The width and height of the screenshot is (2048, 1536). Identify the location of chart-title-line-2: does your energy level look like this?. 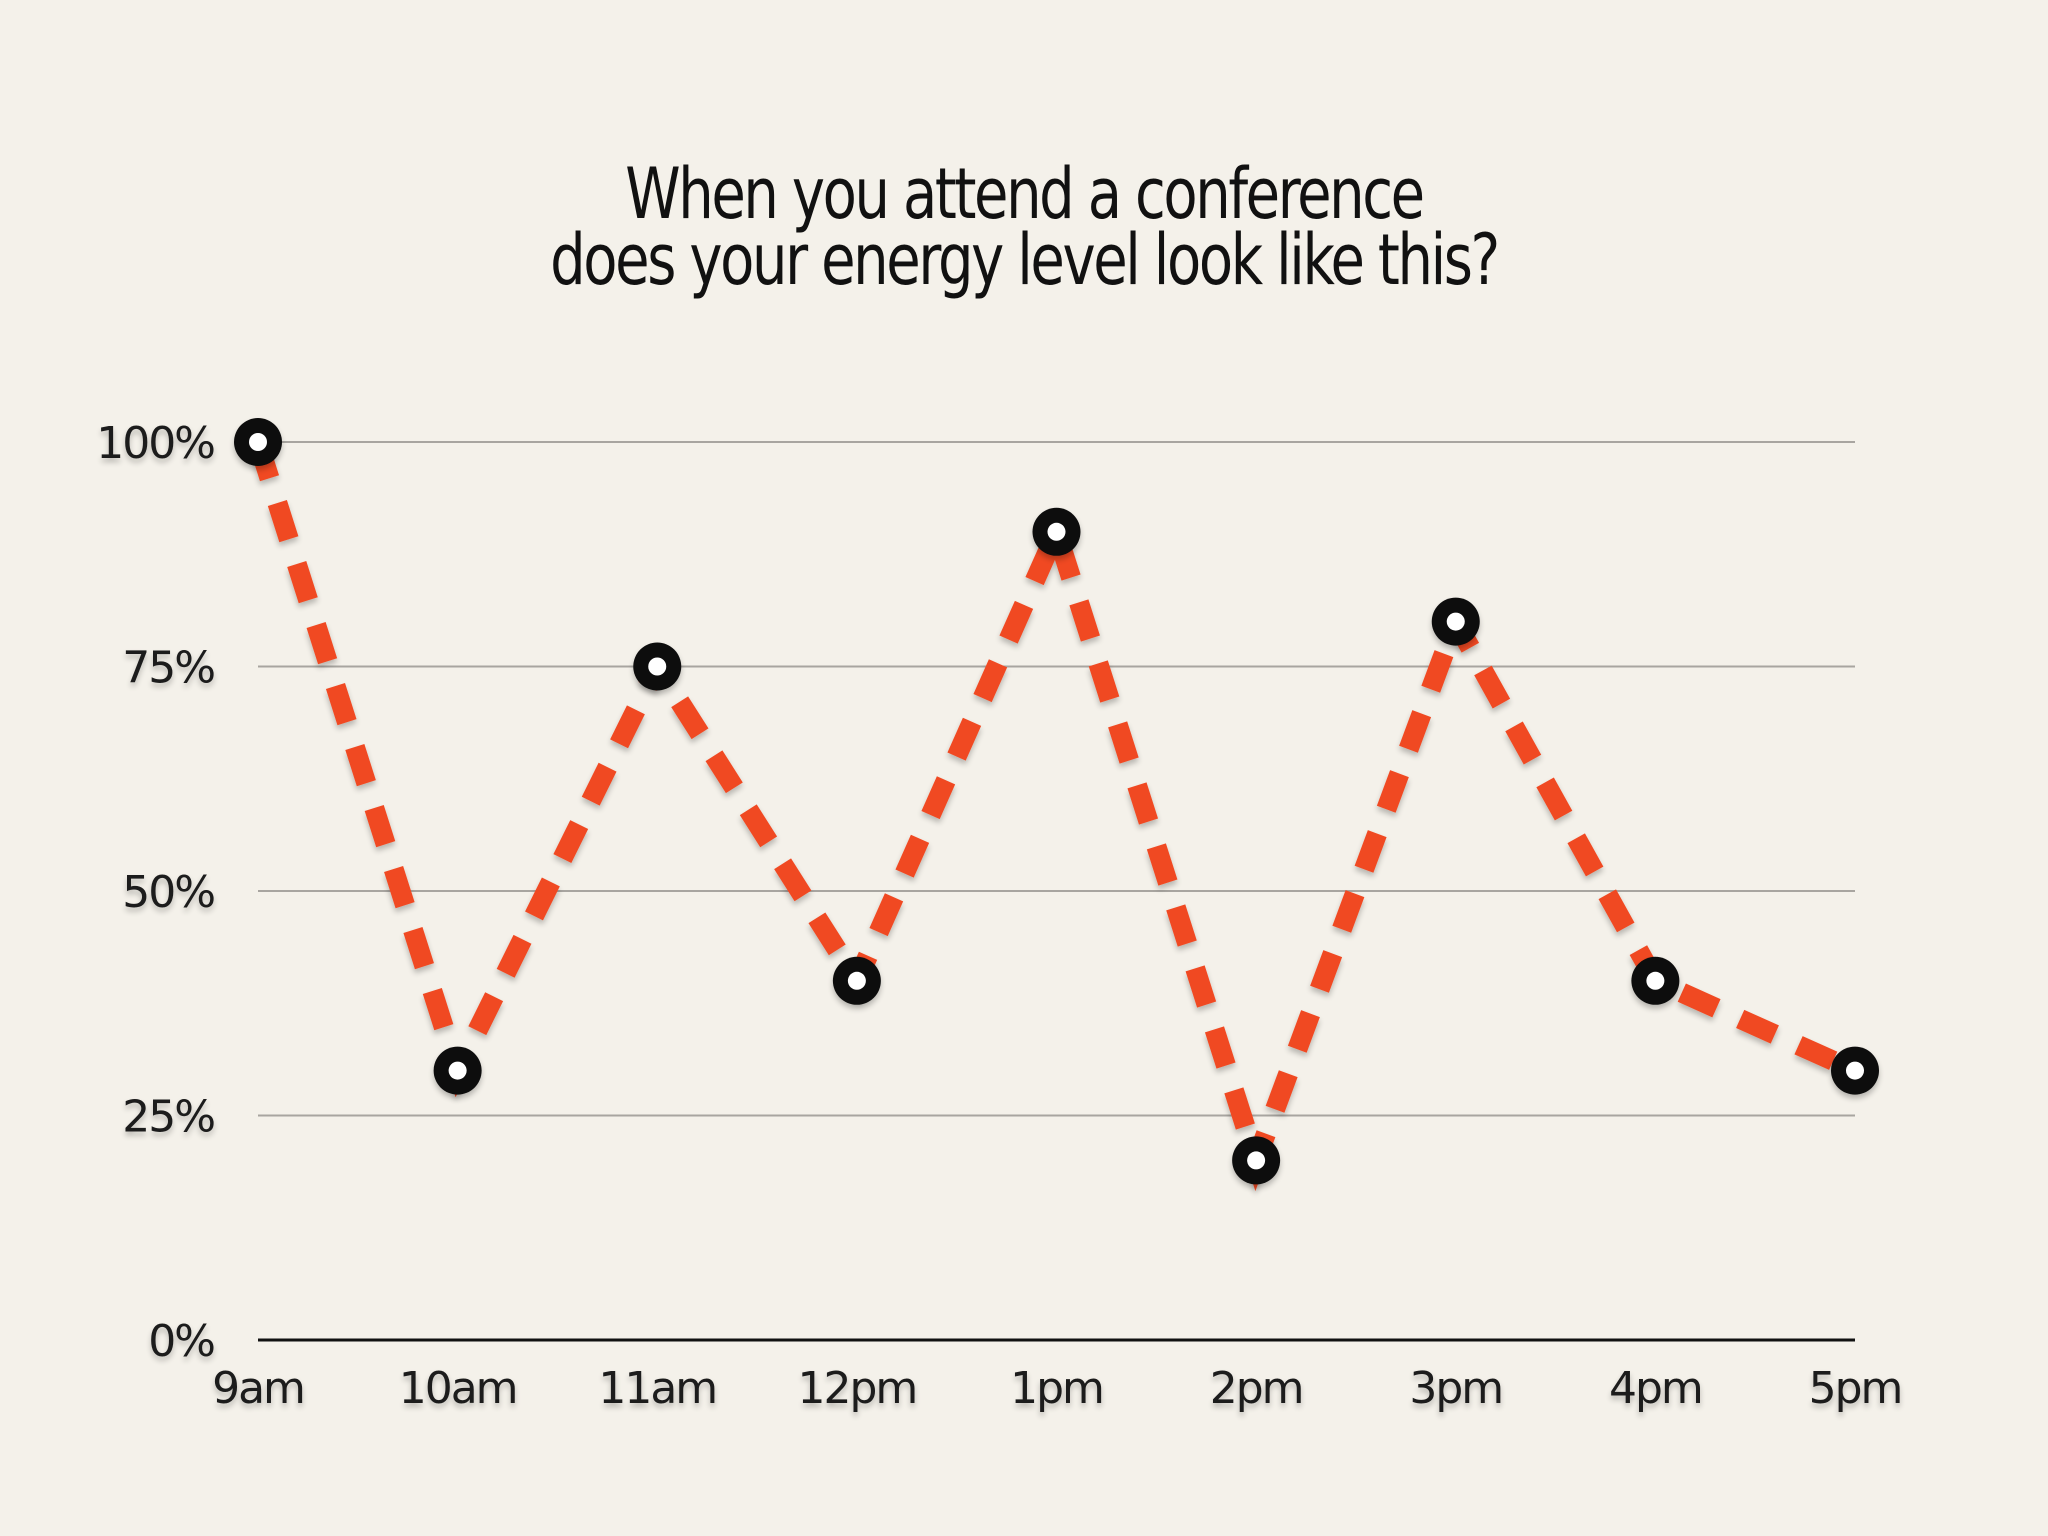
(1025, 260).